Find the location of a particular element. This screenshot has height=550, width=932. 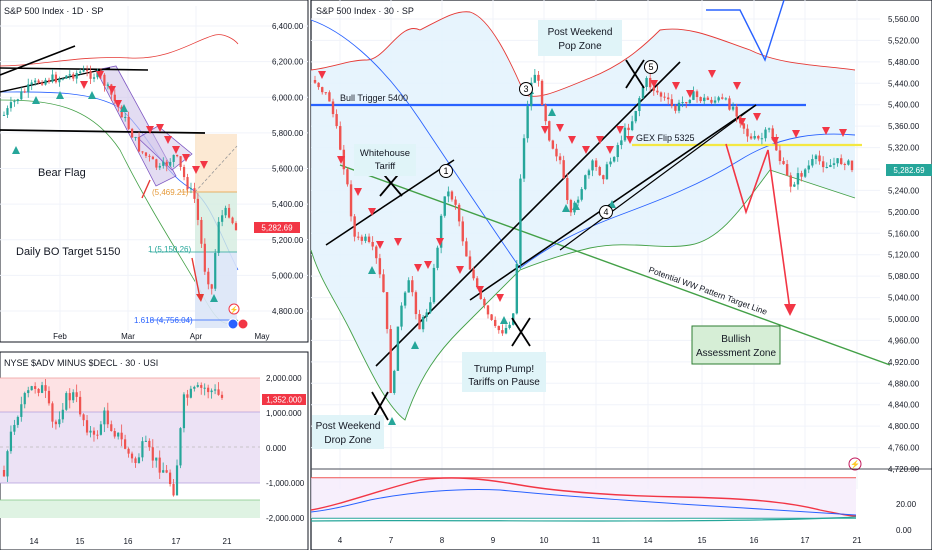

daily-price-axis-tick: 5,000.00 is located at coordinates (288, 275).